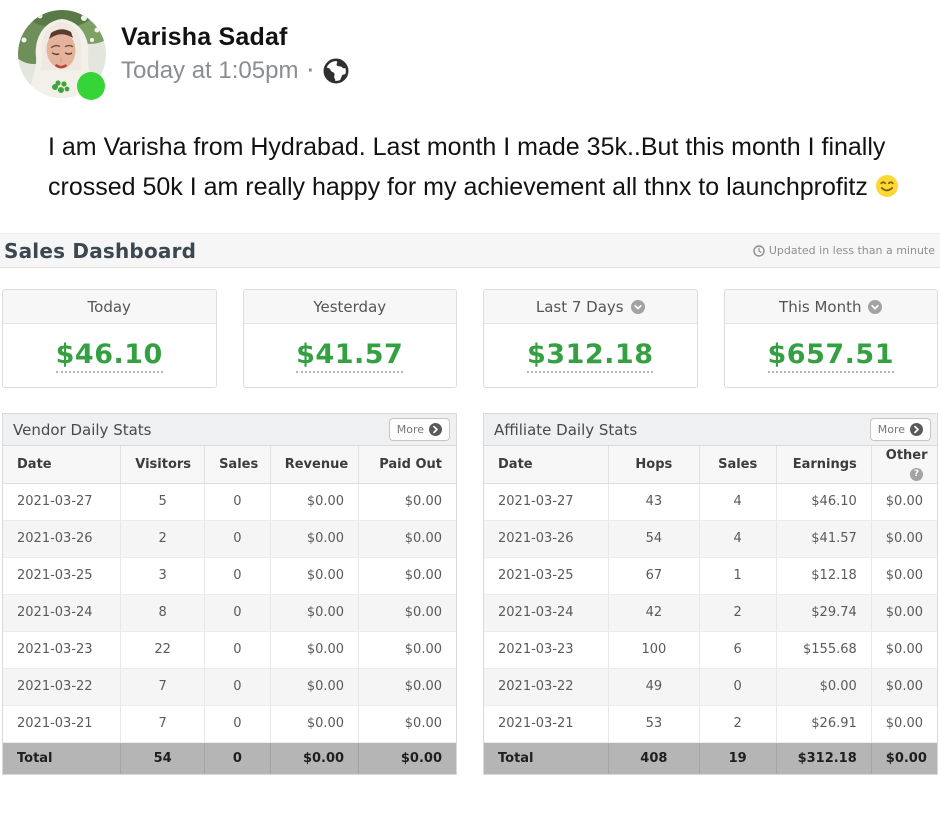 This screenshot has width=940, height=819. Describe the element at coordinates (654, 502) in the screenshot. I see `table-cell: 43` at that location.